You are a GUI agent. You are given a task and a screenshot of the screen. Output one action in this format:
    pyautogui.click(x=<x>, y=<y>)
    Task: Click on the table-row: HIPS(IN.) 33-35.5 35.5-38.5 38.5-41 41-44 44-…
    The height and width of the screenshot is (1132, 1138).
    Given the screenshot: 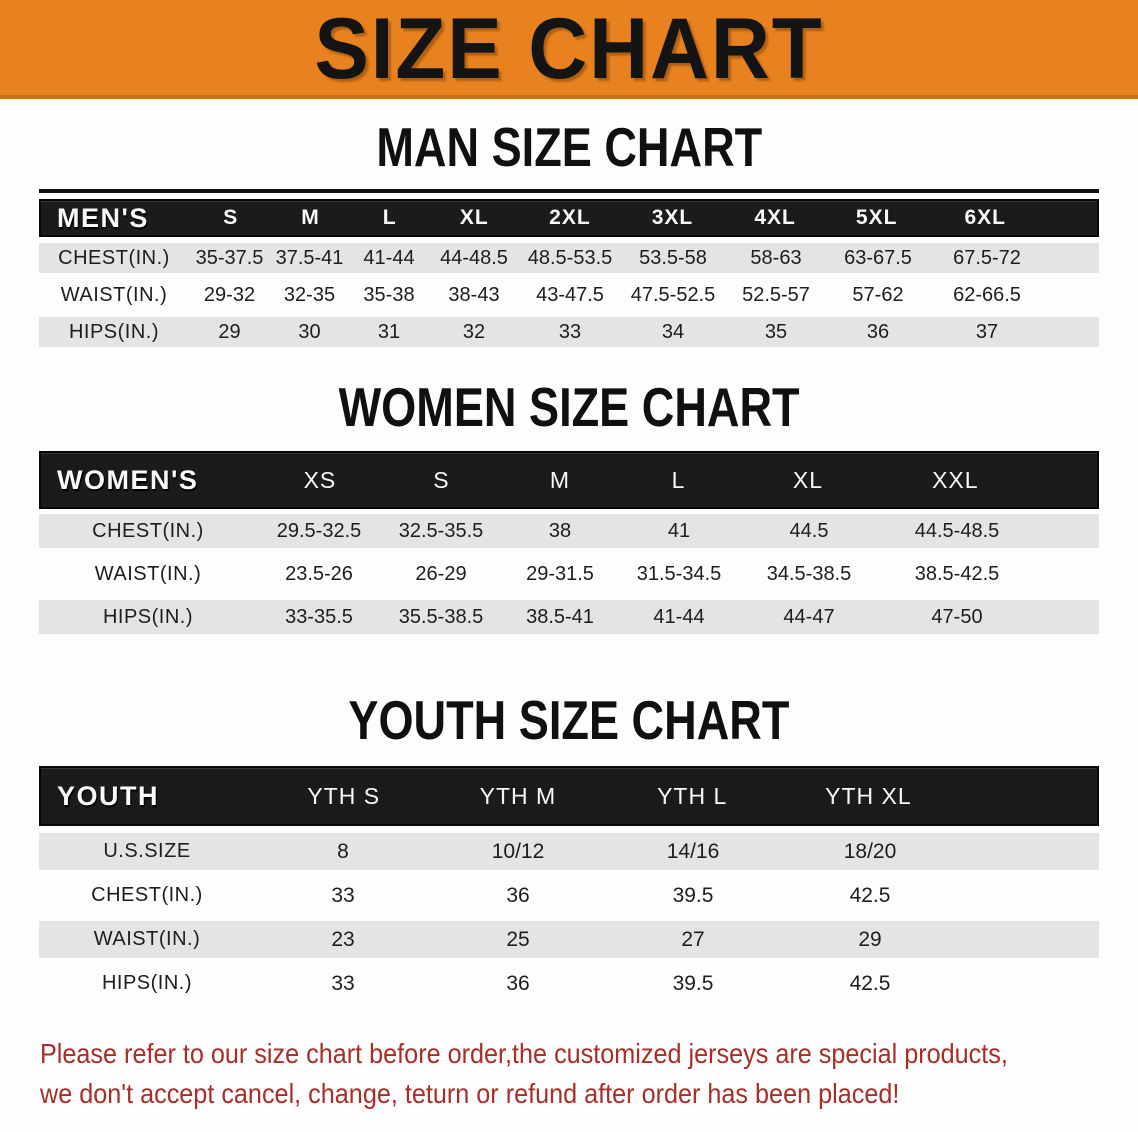 What is the action you would take?
    pyautogui.click(x=569, y=617)
    